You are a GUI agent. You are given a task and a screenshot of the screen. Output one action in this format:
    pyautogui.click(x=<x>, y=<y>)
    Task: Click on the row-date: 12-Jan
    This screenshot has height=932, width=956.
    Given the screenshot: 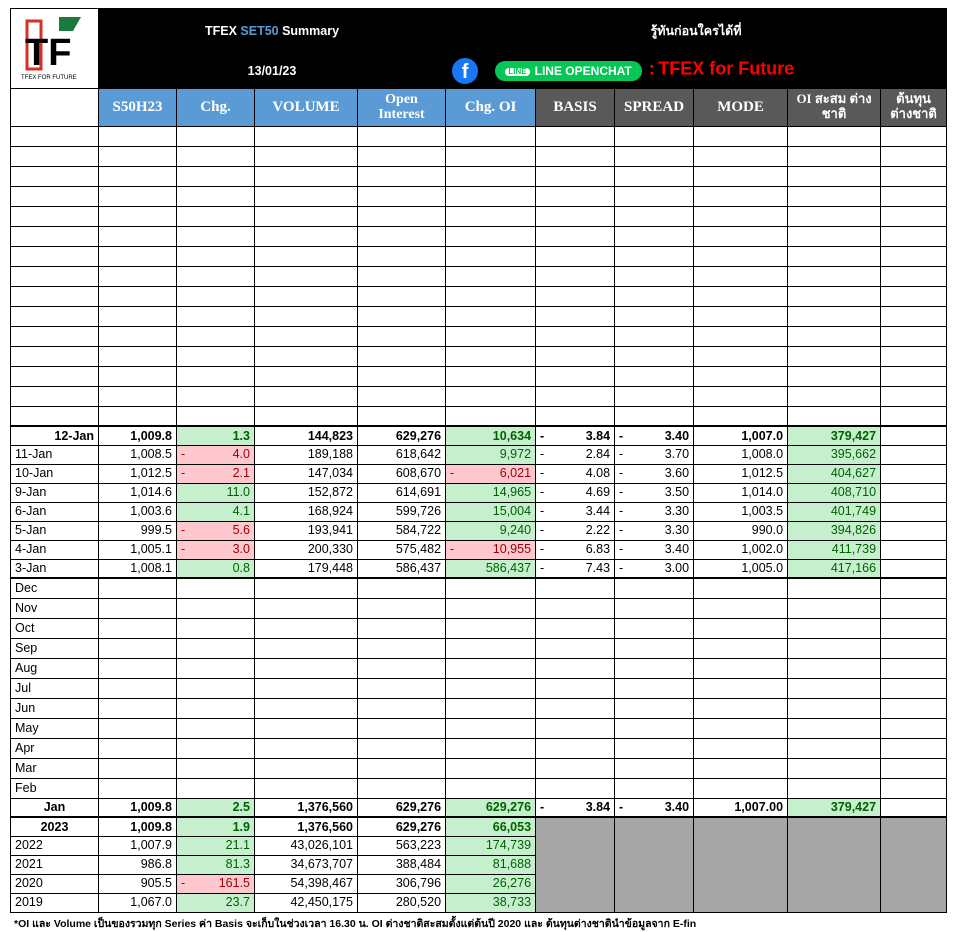 What is the action you would take?
    pyautogui.click(x=54, y=435)
    